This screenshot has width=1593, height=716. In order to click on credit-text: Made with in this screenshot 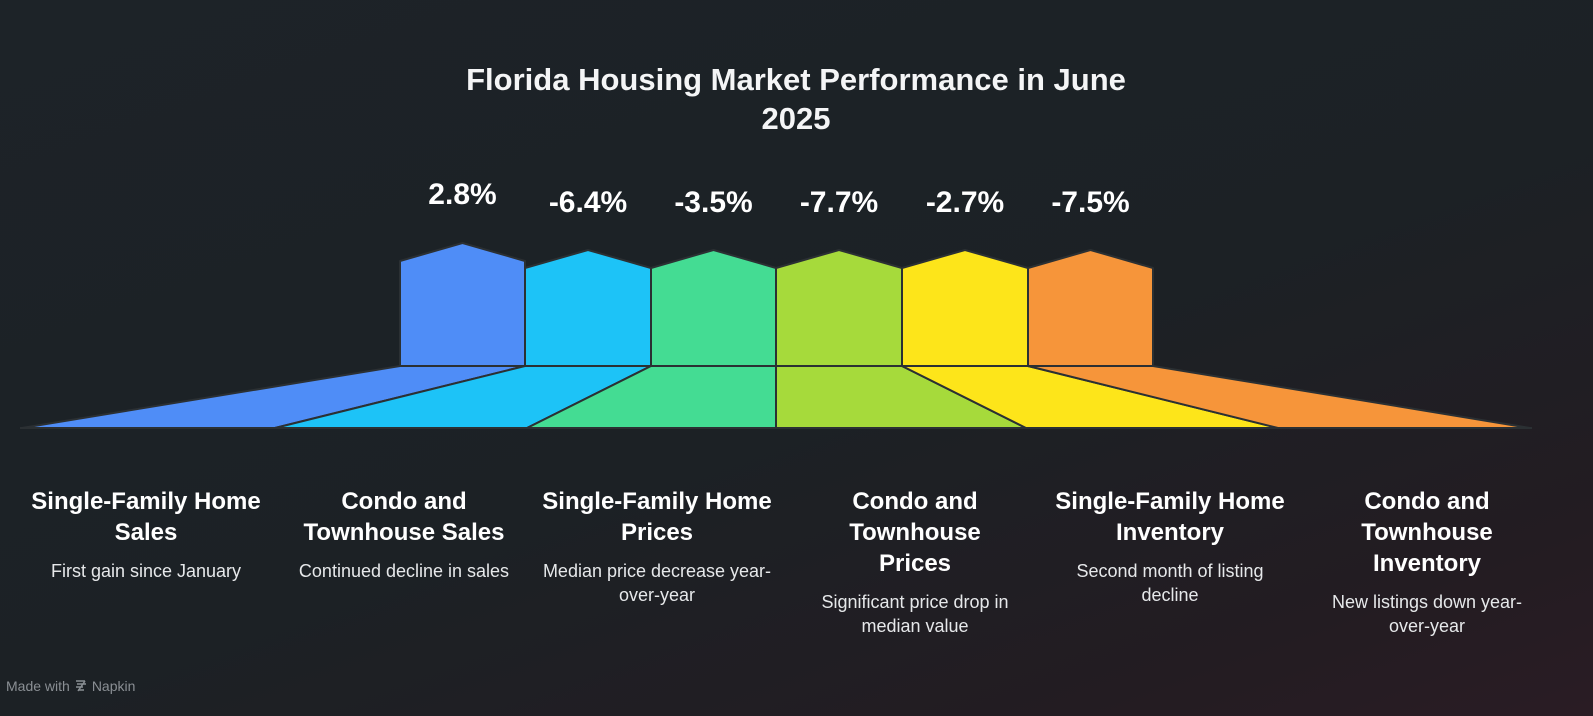, I will do `click(38, 686)`.